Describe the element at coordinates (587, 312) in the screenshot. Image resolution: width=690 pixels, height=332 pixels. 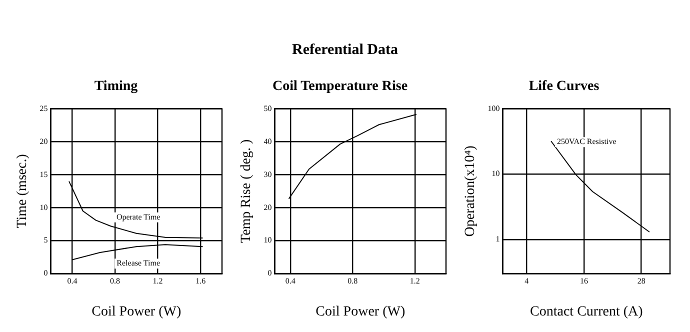
I see `x-axis-title: Contact Current (A)` at that location.